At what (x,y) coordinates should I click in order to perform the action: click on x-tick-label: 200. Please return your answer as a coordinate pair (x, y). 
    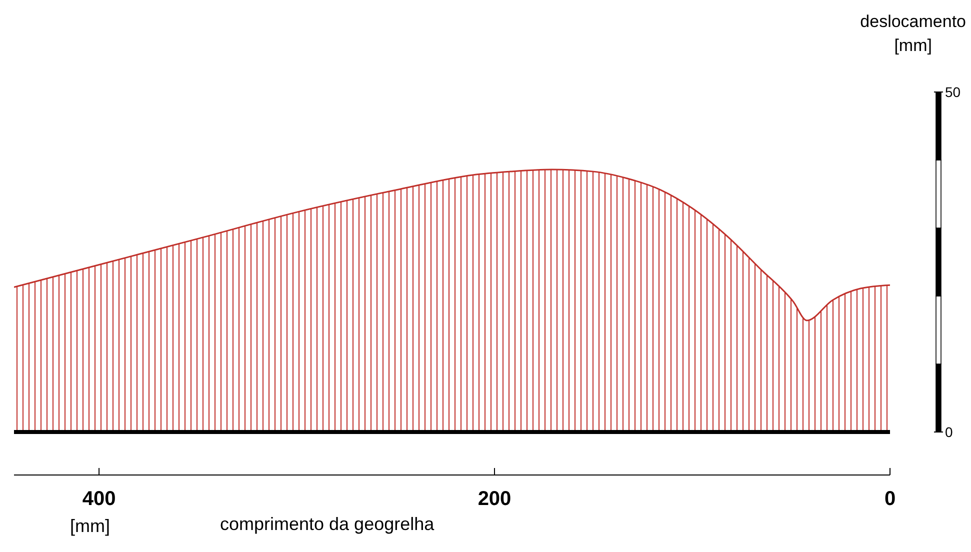
    Looking at the image, I should click on (495, 499).